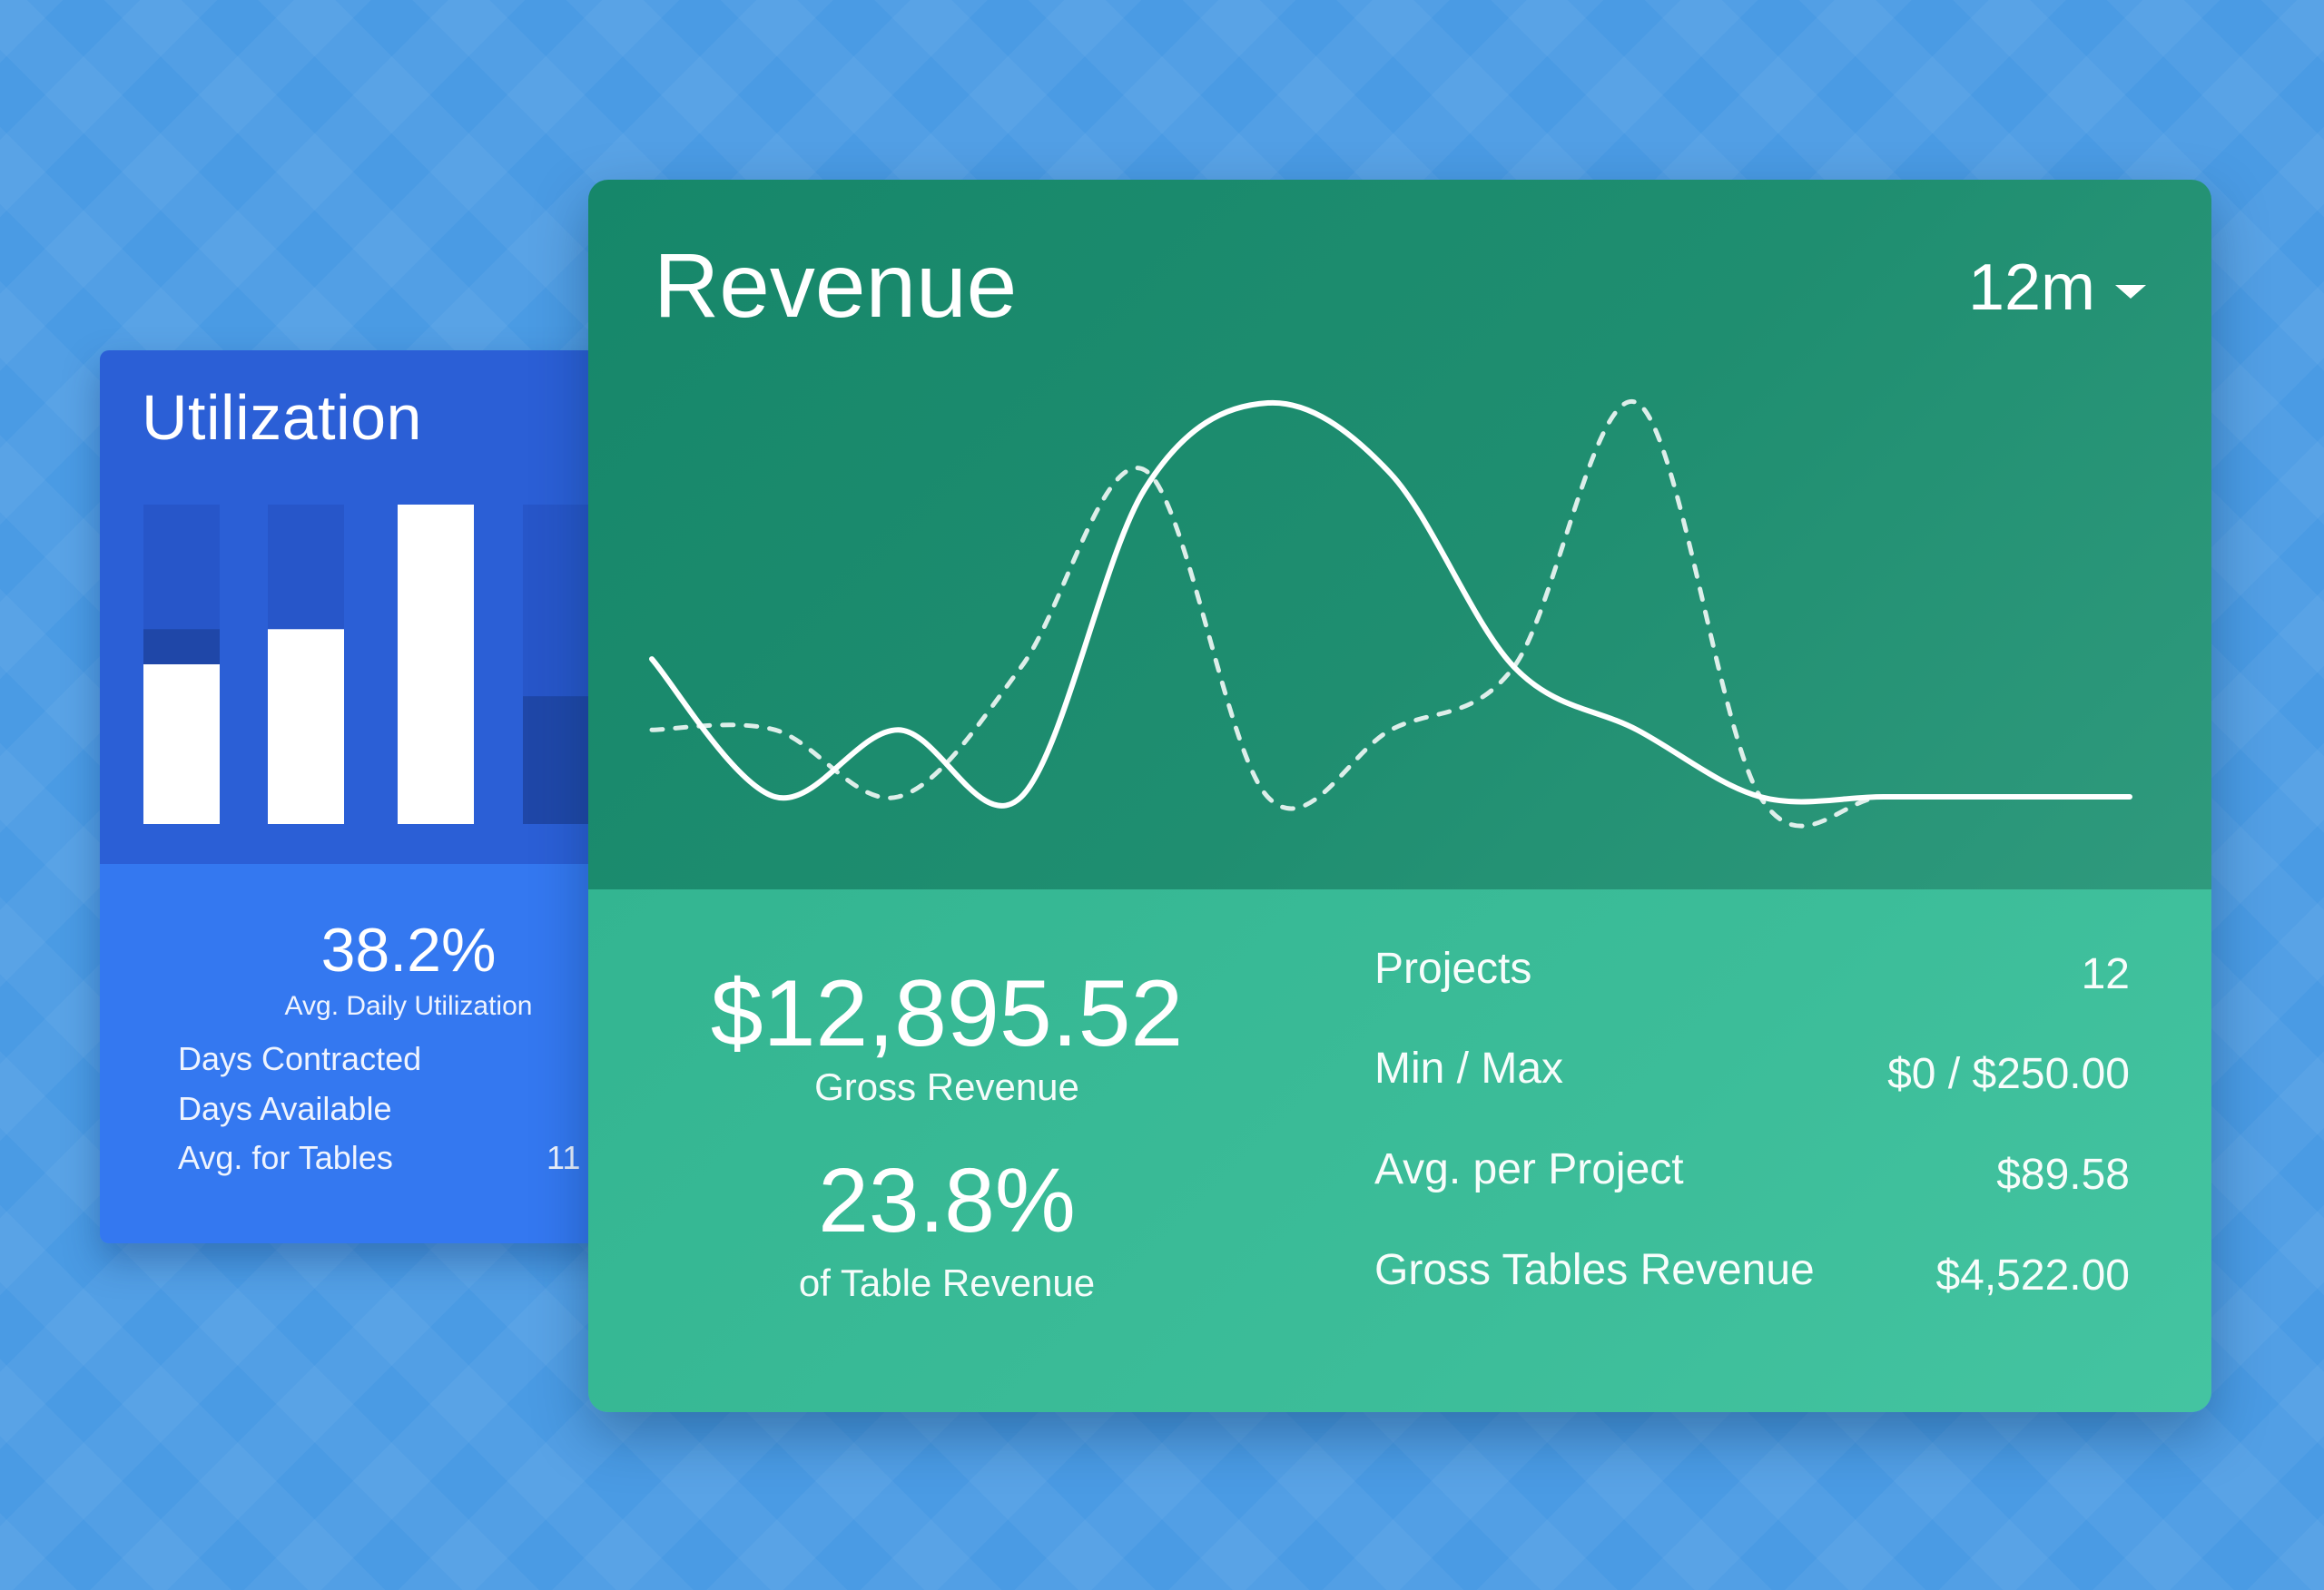  Describe the element at coordinates (947, 1013) in the screenshot. I see `gross-revenue-value: $12,895.52` at that location.